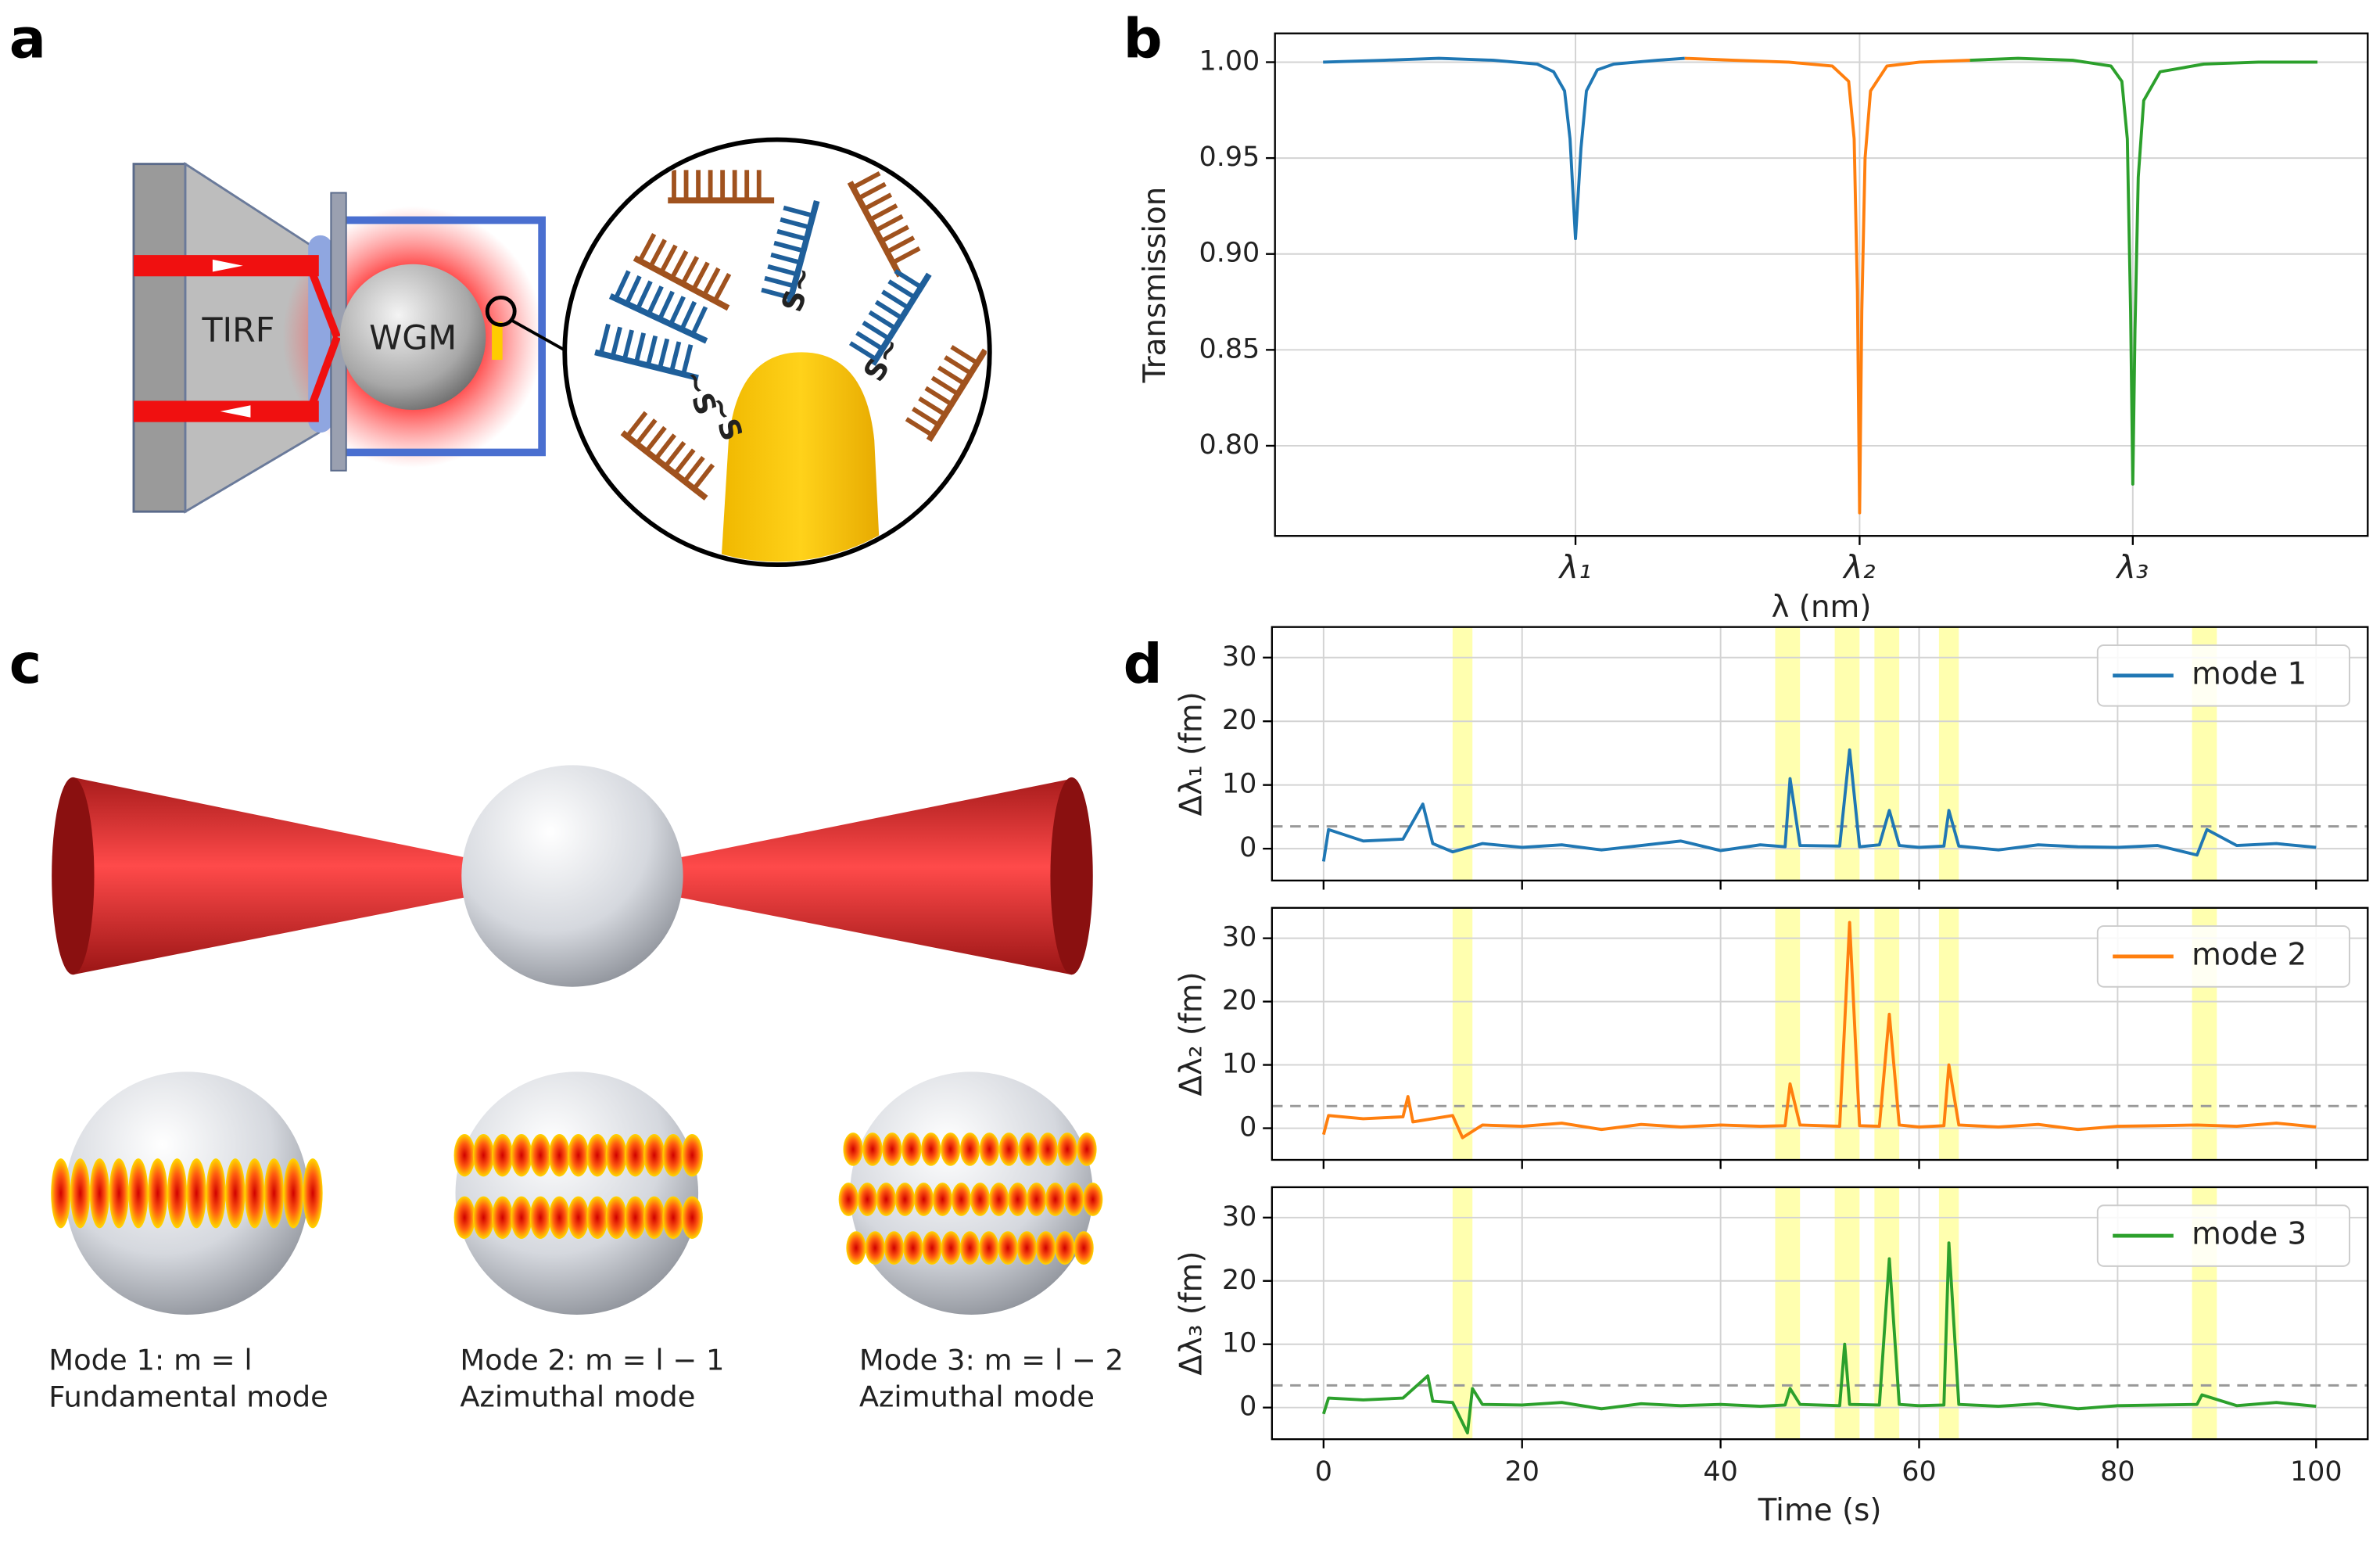 This screenshot has width=2380, height=1547. I want to click on panel-label: a, so click(27, 38).